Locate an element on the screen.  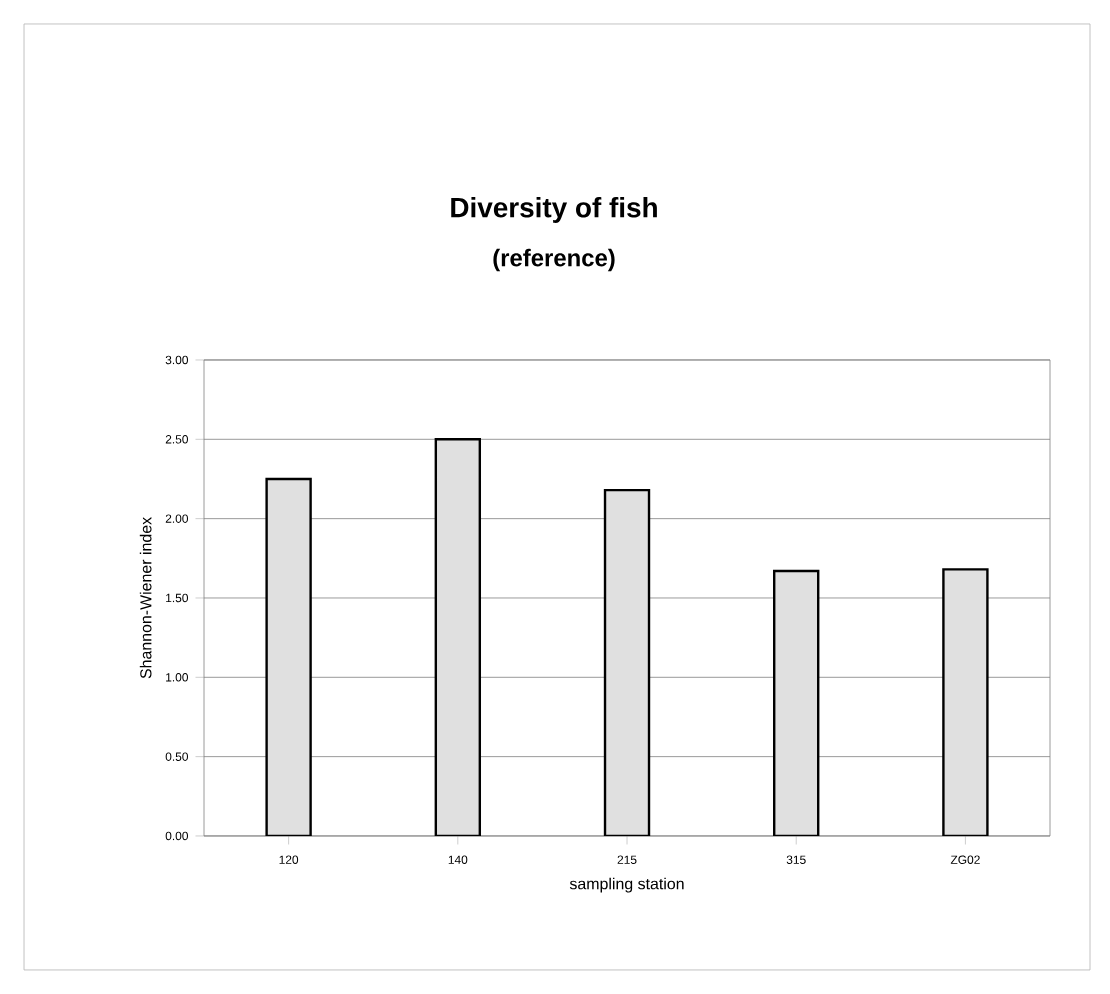
chart-title: Diversity of fish is located at coordinates (554, 209).